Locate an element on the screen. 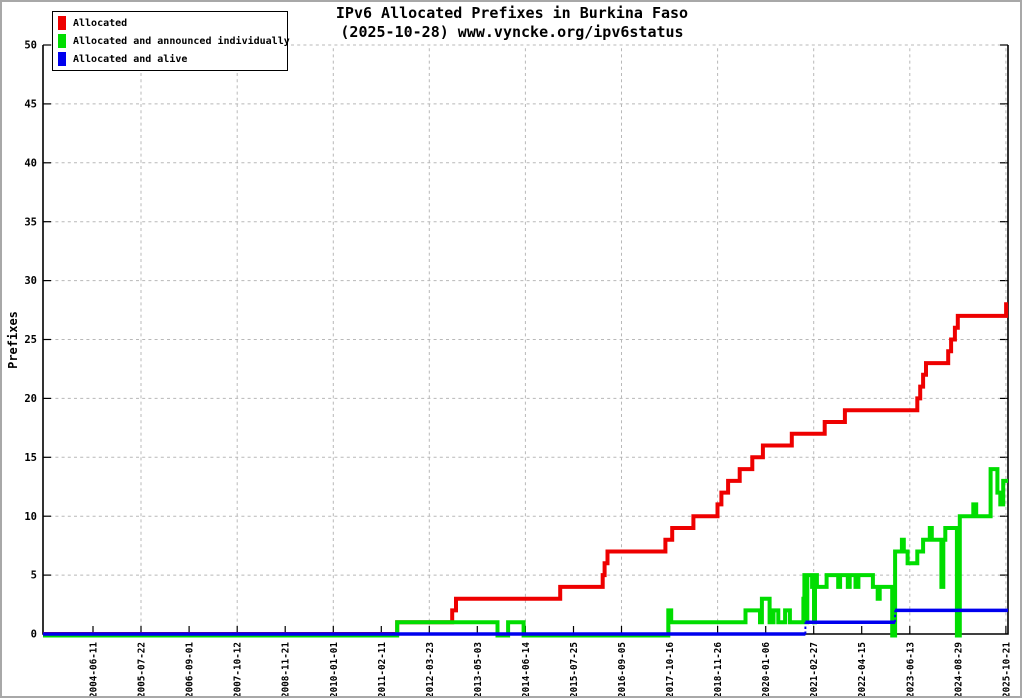  legend-item: Allocated and announced individually is located at coordinates (174, 41).